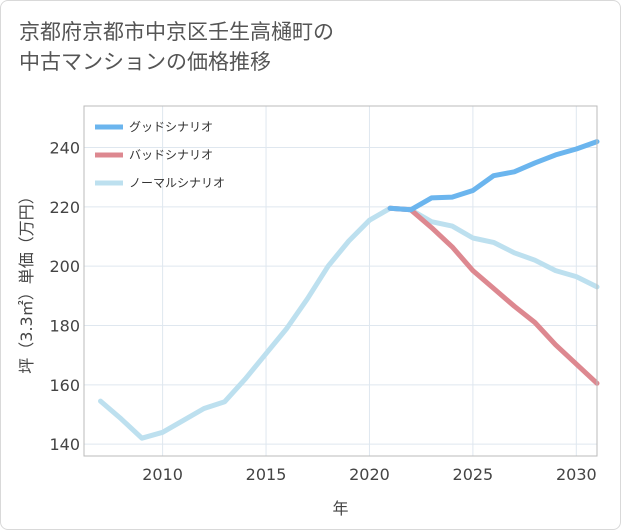 This screenshot has width=621, height=530. Describe the element at coordinates (145, 62) in the screenshot. I see `chart-title-line-2: 中古マンションの価格推移` at that location.